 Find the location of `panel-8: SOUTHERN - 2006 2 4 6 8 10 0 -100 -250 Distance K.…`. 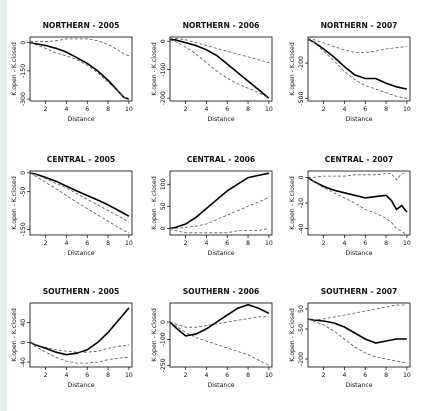

panel-8: SOUTHERN - 2006 2 4 6 8 10 0 -100 -250 Distance K.… is located at coordinates (212, 338).